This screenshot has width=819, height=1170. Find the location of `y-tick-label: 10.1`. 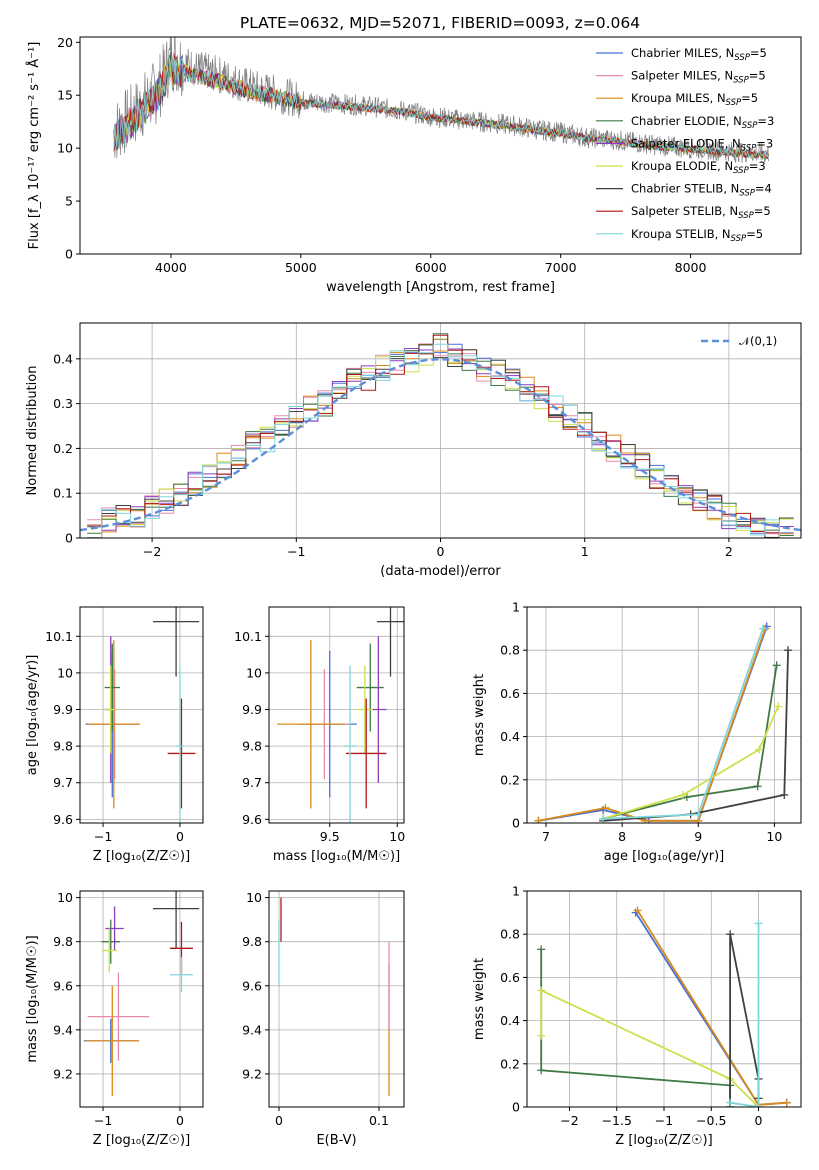

y-tick-label: 10.1 is located at coordinates (59, 636).